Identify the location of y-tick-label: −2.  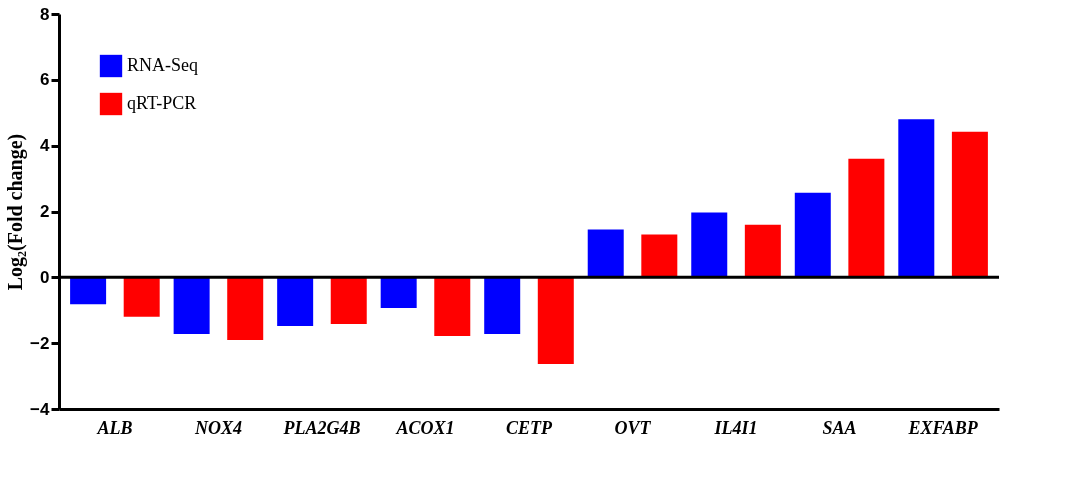
(40, 343).